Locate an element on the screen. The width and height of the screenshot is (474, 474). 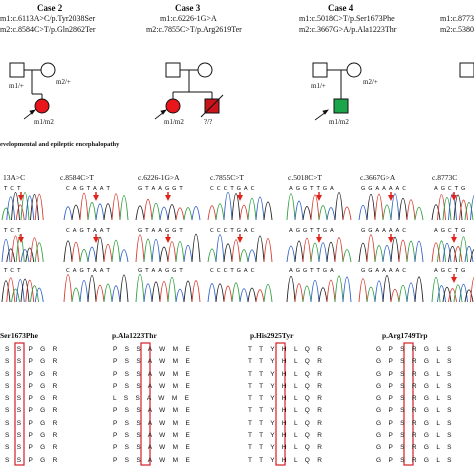
case4-m2: m2:c.3667G>A/p.Ala1223Thr is located at coordinates (348, 29).